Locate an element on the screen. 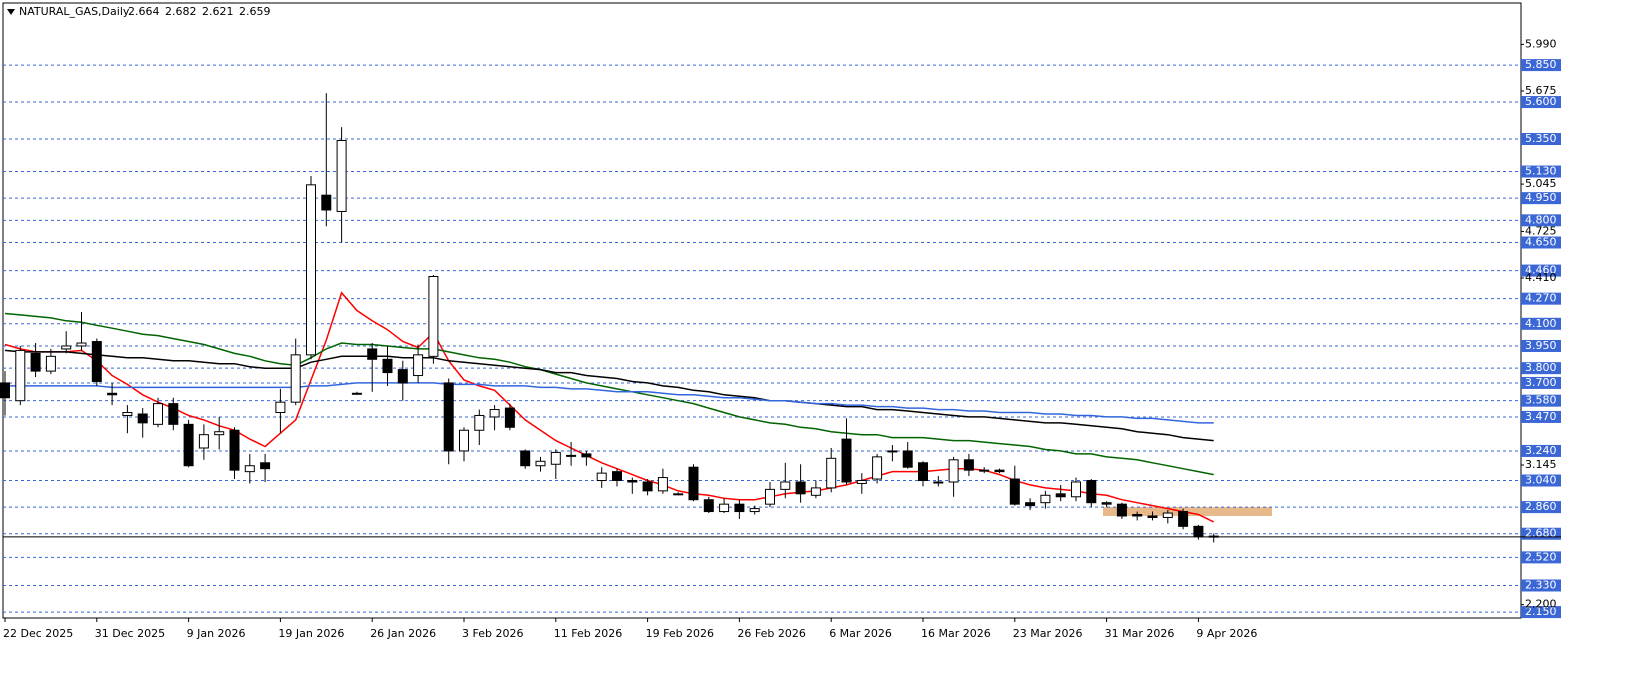  x-tick-label: 6 Mar 2026 is located at coordinates (860, 633).